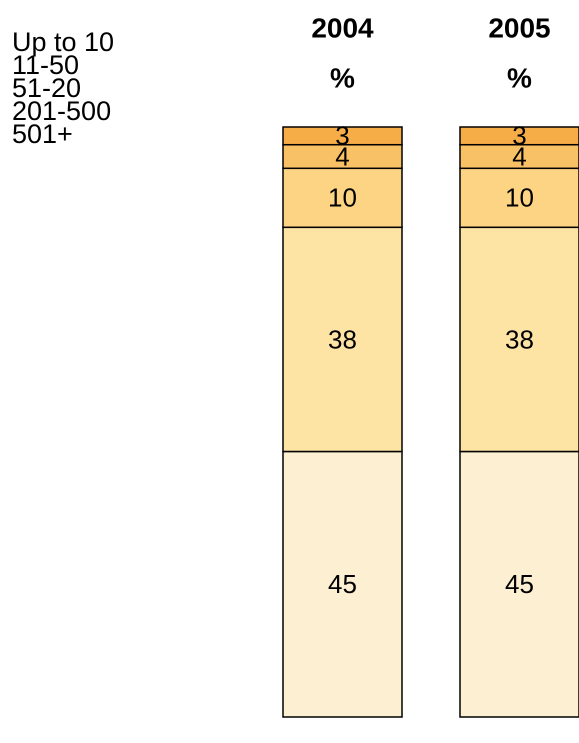 The image size is (579, 743). What do you see at coordinates (61, 111) in the screenshot?
I see `legend-label: 201-500` at bounding box center [61, 111].